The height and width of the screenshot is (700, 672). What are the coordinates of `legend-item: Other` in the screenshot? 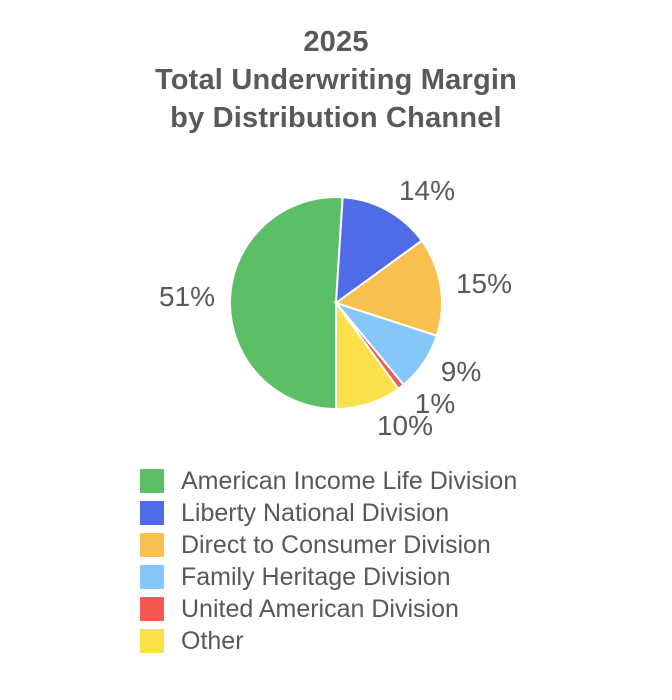 It's located at (328, 640).